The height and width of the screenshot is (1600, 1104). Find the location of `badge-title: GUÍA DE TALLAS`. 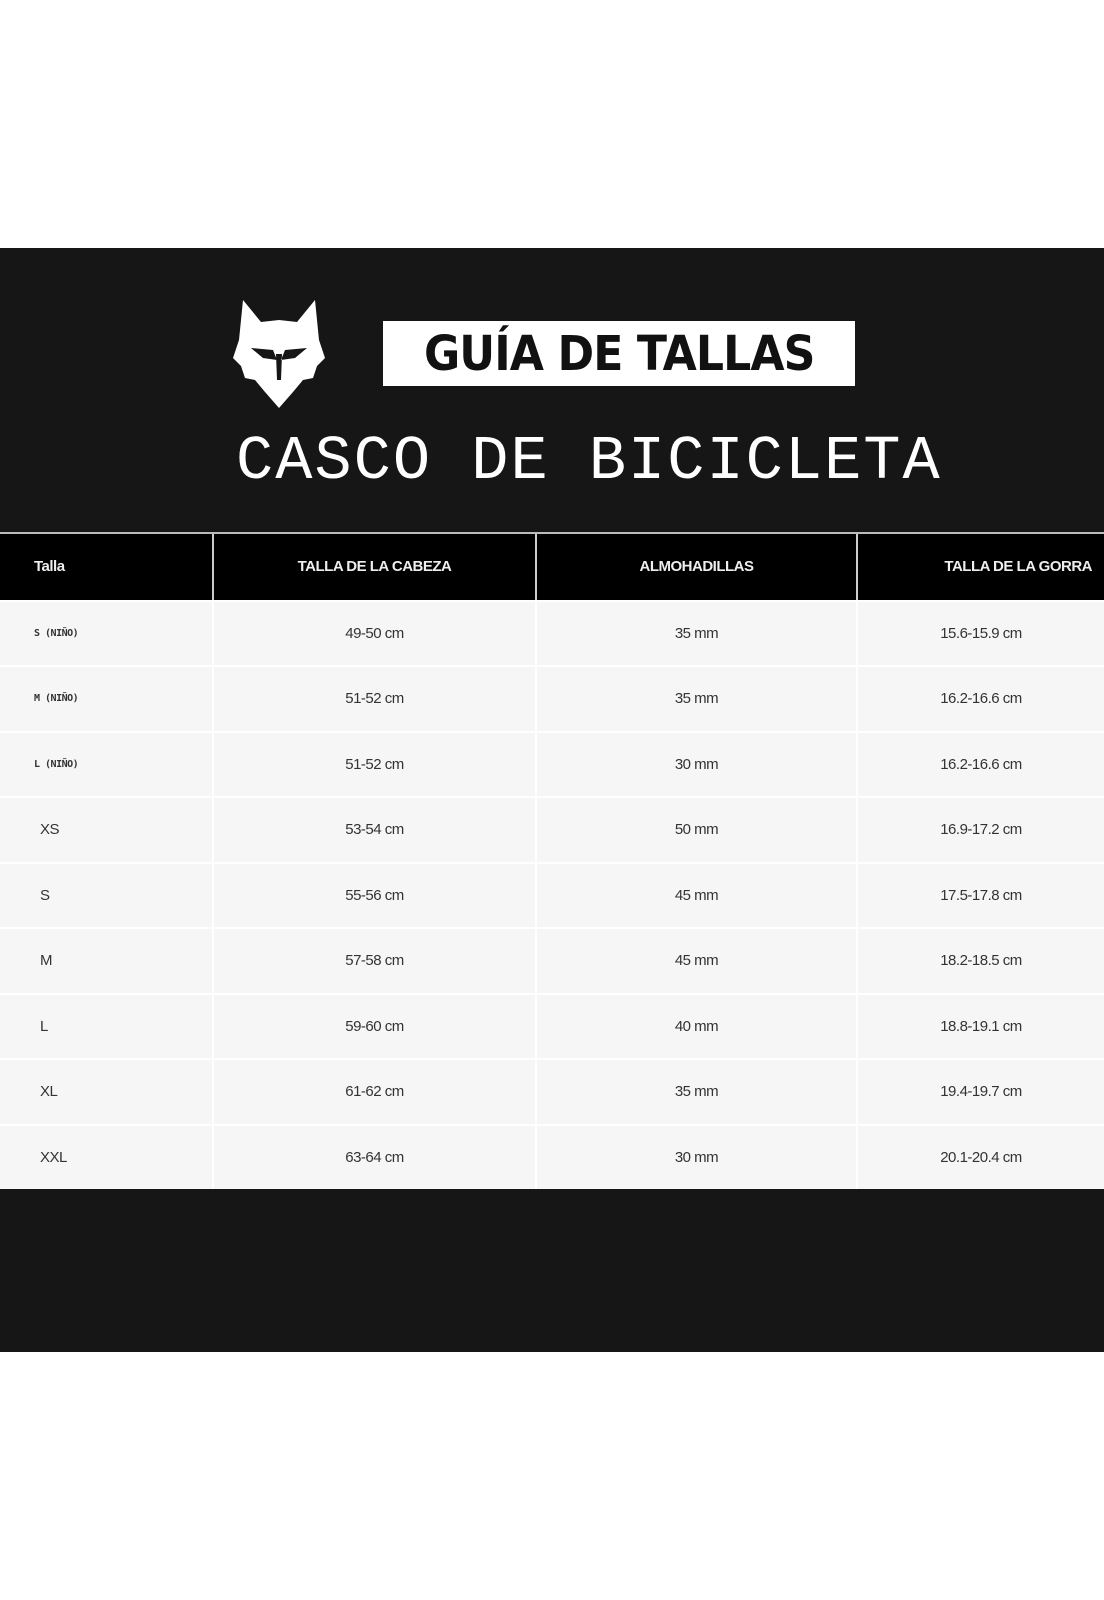

badge-title: GUÍA DE TALLAS is located at coordinates (619, 353).